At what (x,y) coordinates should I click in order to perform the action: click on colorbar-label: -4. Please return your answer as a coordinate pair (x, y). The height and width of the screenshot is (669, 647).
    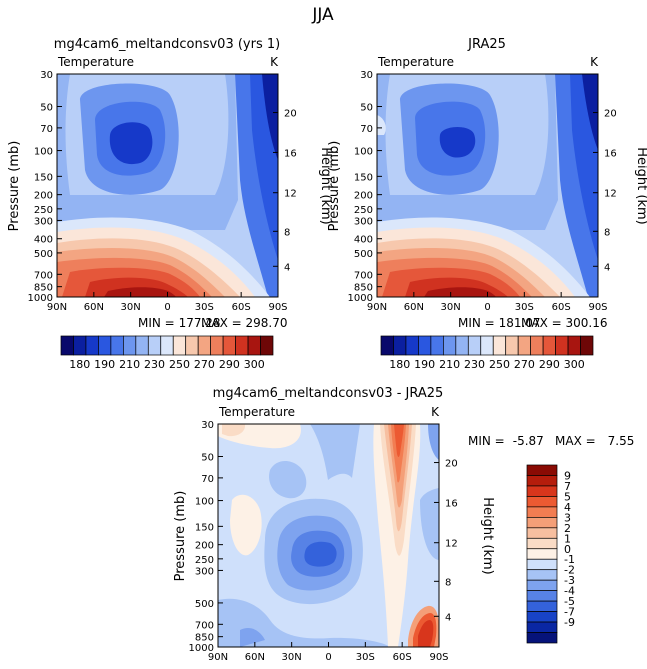
    Looking at the image, I should click on (569, 591).